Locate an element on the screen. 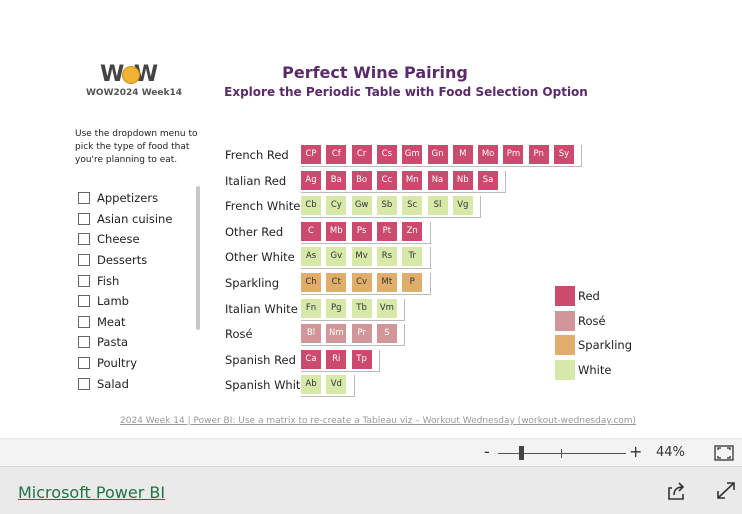 This screenshot has width=742, height=514. wine-tile: Pm is located at coordinates (513, 154).